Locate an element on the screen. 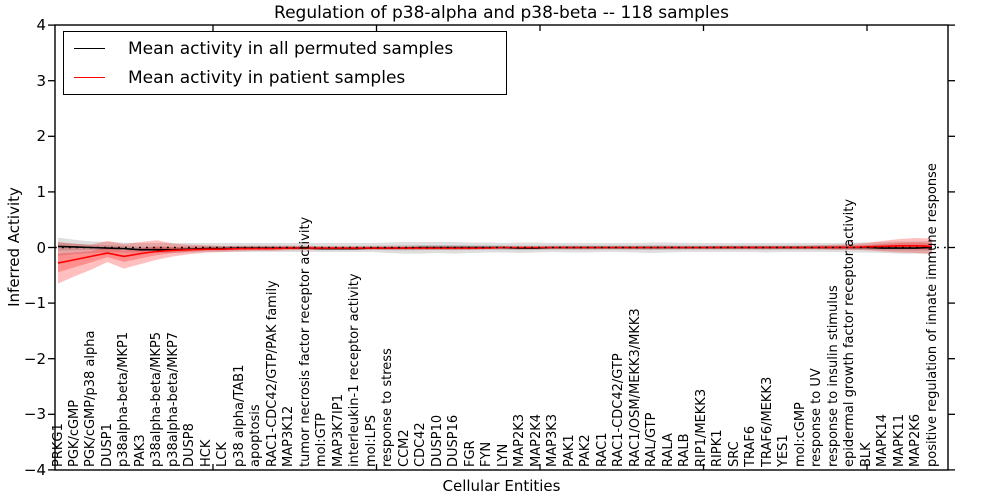  x-tick-label: LCK is located at coordinates (223, 454).